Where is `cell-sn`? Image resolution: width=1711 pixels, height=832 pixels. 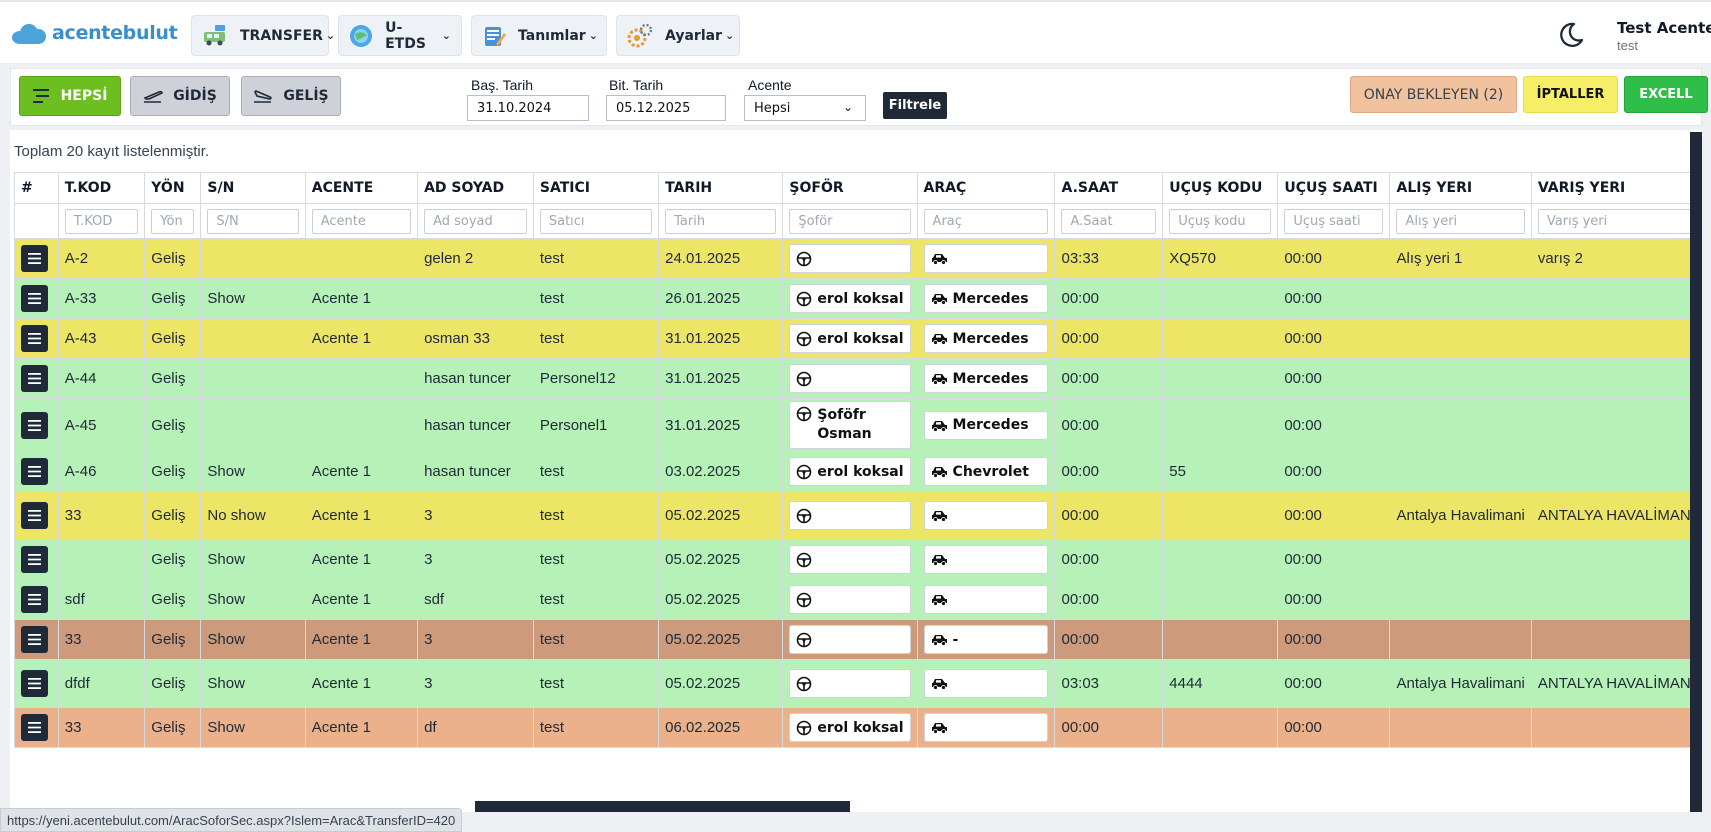
cell-sn is located at coordinates (253, 338).